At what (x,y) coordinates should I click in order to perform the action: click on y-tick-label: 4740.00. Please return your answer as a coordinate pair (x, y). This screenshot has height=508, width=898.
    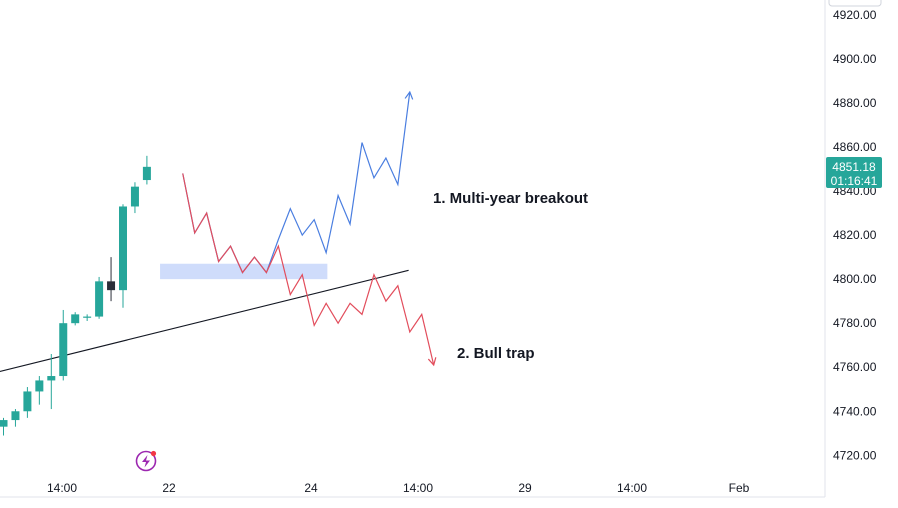
    Looking at the image, I should click on (855, 411).